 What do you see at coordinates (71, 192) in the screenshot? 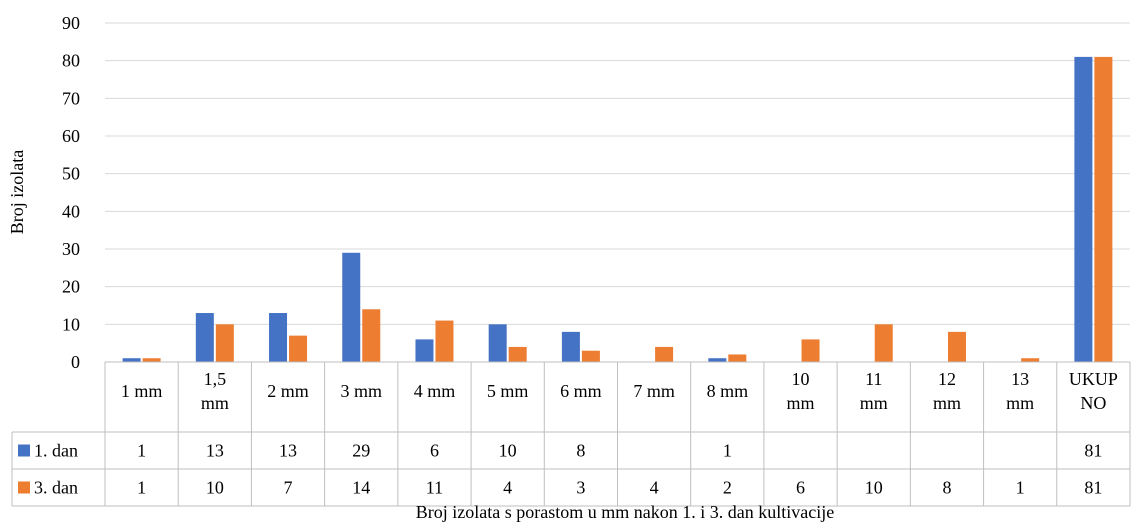
I see `y-axis-ticks: 0 10 20 30 40 50 60 70 80 90` at bounding box center [71, 192].